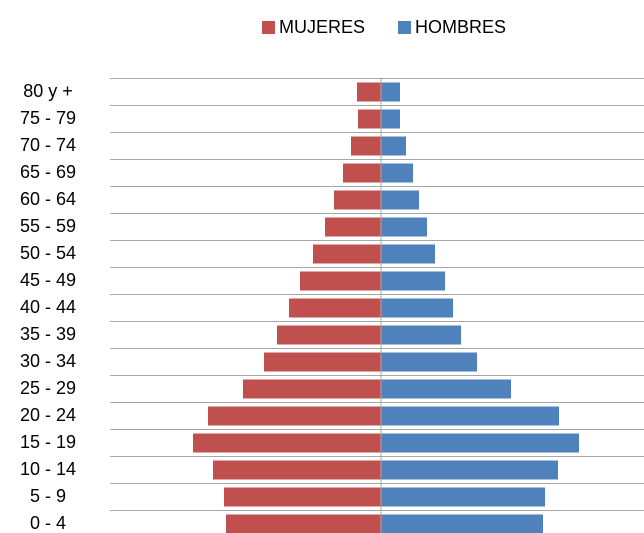 Image resolution: width=644 pixels, height=533 pixels. I want to click on y-tick-label: 70 - 74, so click(48, 145).